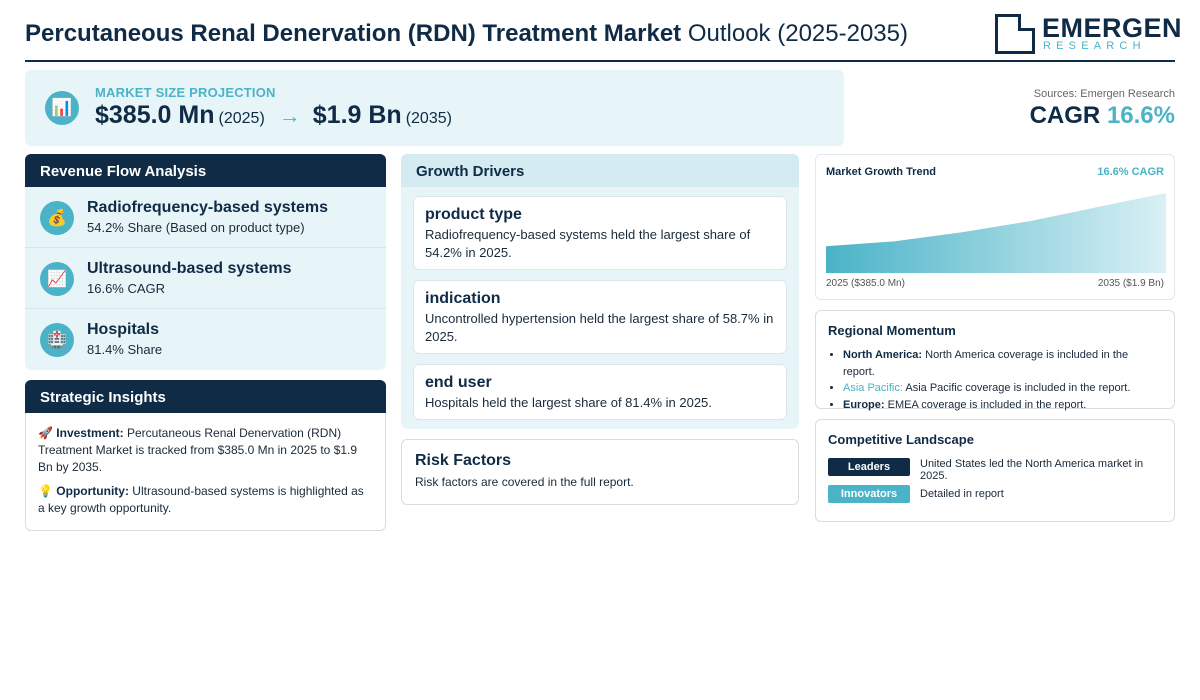 This screenshot has width=1200, height=700. Describe the element at coordinates (892, 330) in the screenshot. I see `regional-momentum-title: Regional Momentum` at that location.